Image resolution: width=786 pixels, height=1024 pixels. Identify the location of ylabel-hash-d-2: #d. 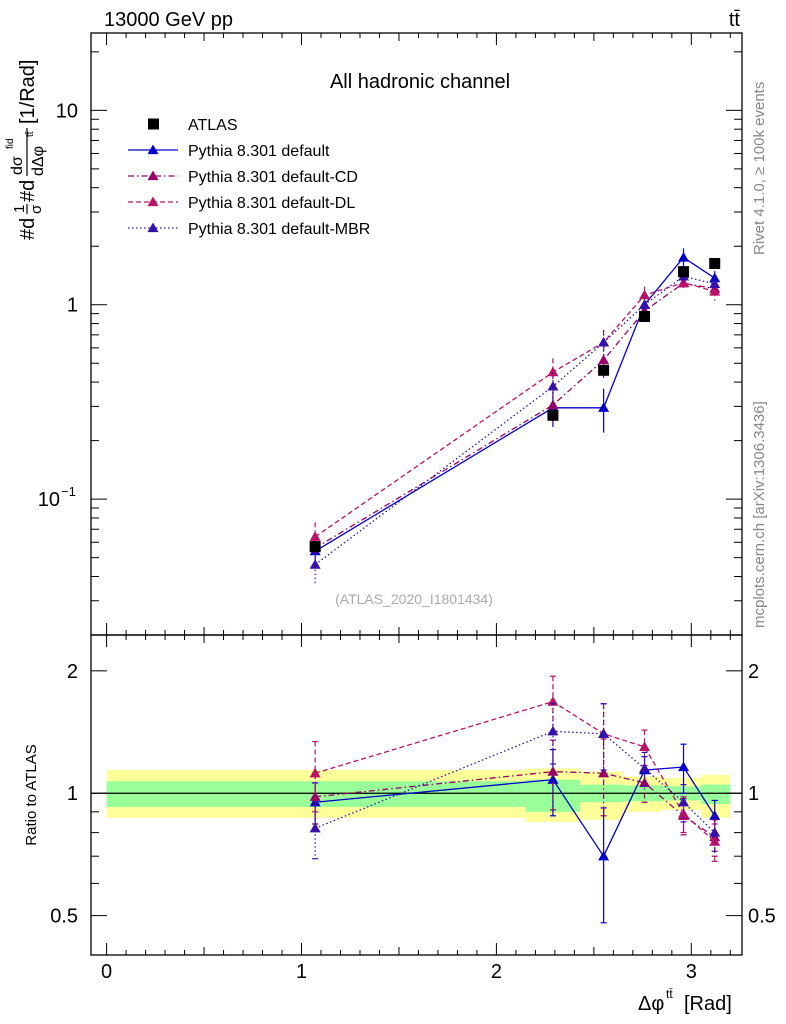
(28, 191).